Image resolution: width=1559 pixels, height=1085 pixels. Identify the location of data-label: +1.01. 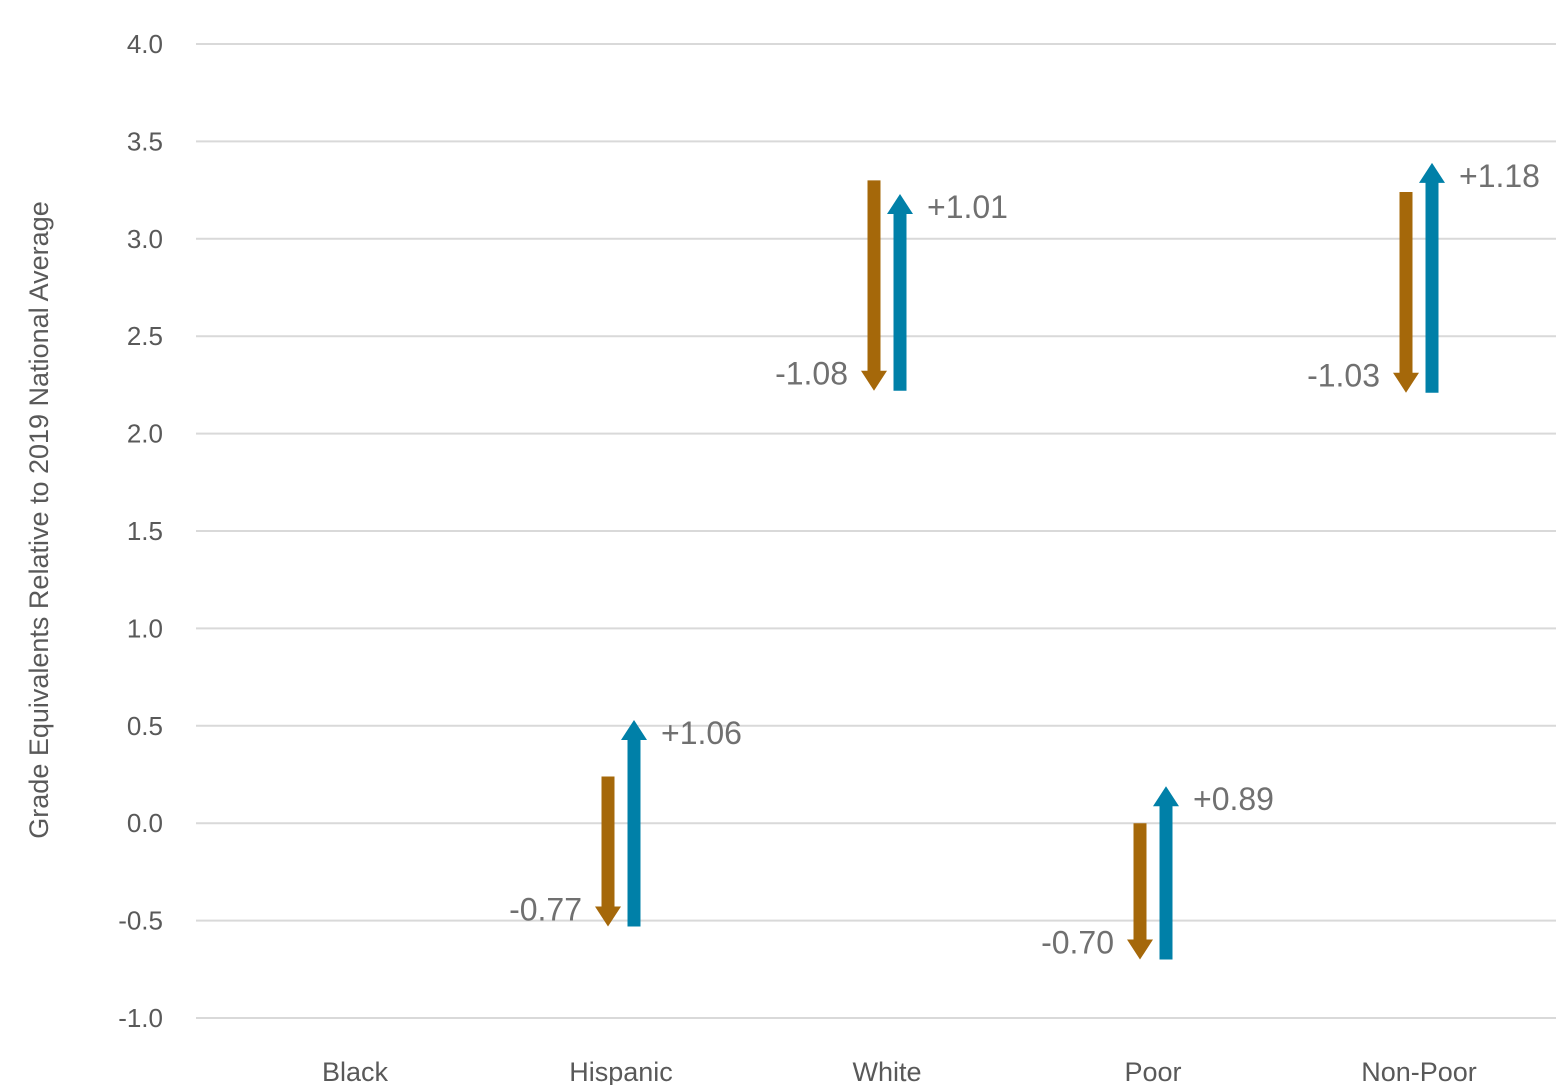
(967, 207).